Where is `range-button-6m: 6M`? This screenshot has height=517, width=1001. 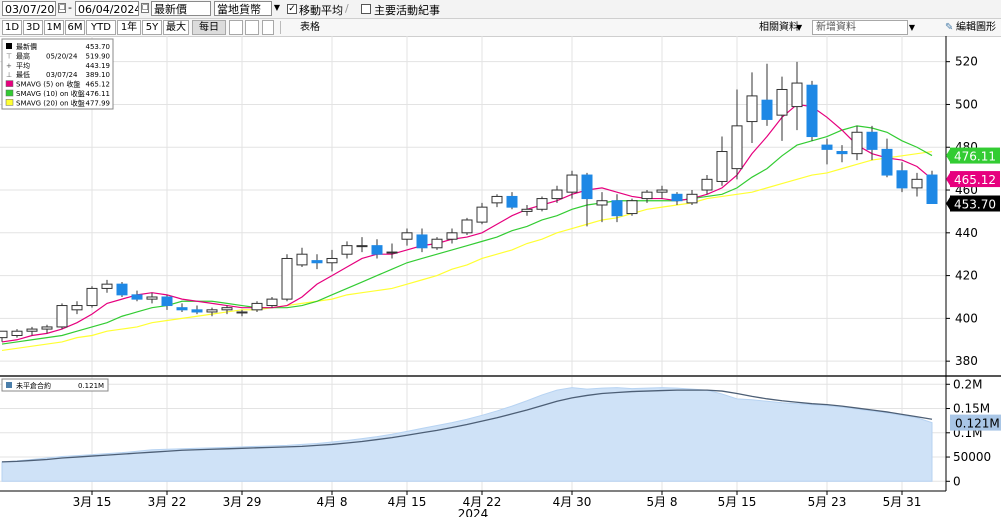 range-button-6m: 6M is located at coordinates (75, 27).